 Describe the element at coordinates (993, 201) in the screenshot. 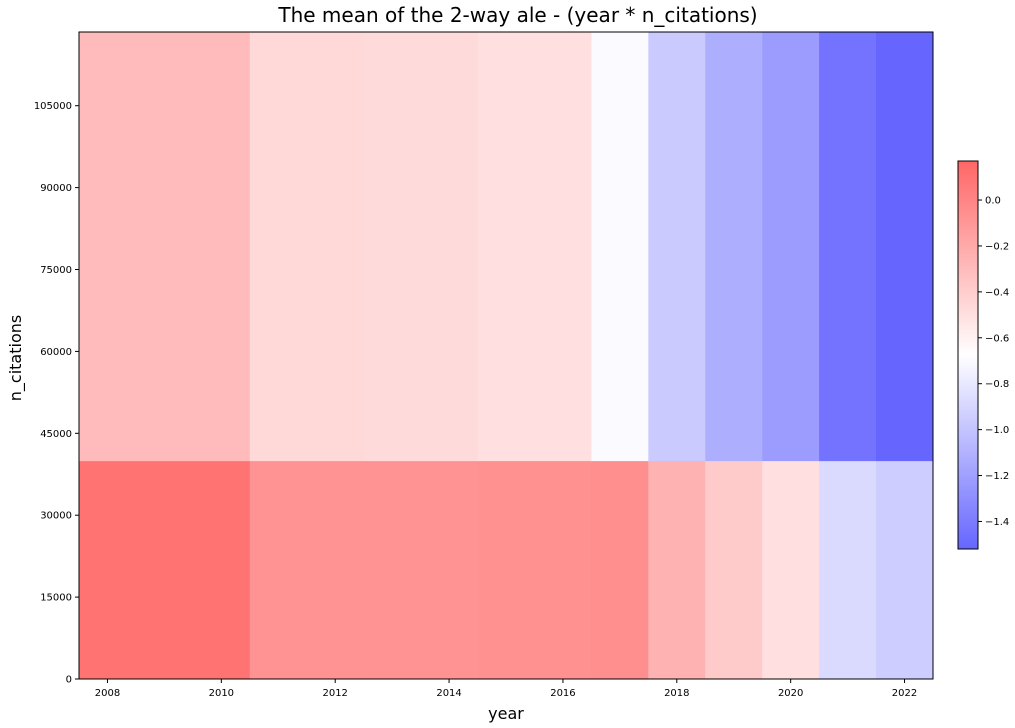

I see `colorbar-tick-label: 0.0` at that location.